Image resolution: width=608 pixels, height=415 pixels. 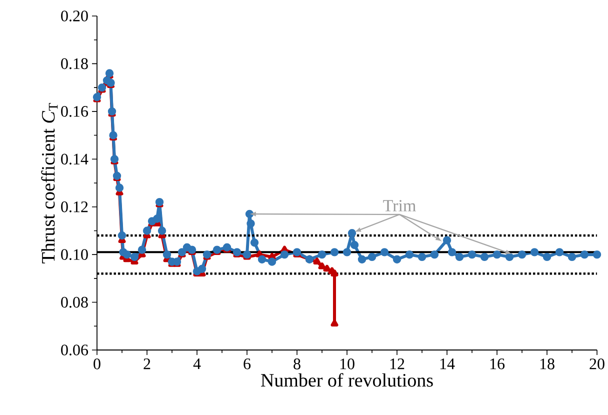 What do you see at coordinates (197, 364) in the screenshot?
I see `x-tick-label: 4` at bounding box center [197, 364].